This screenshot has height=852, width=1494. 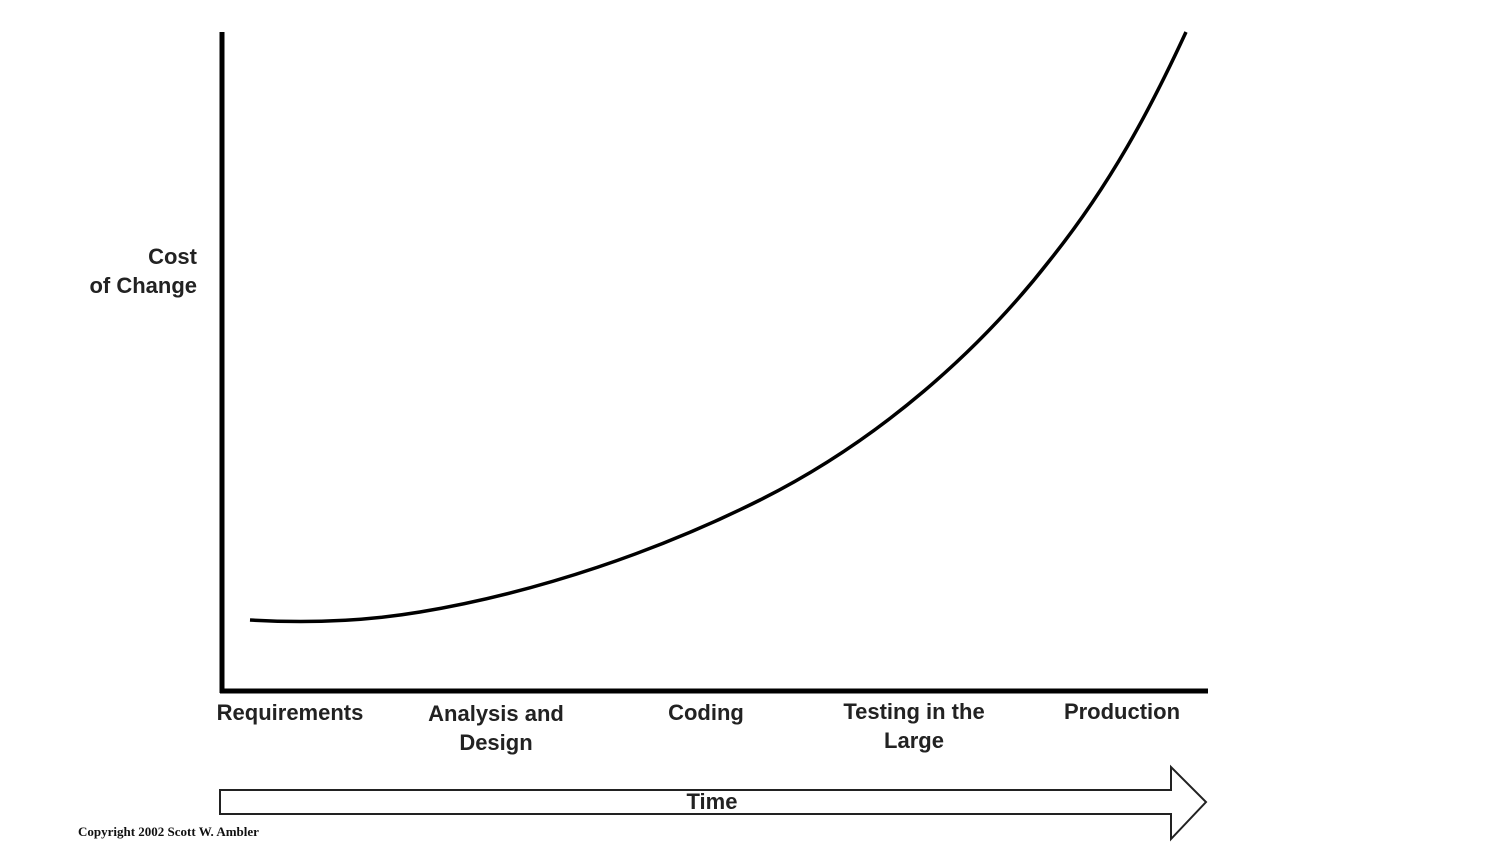 I want to click on phase-label-production: Production, so click(x=1122, y=711).